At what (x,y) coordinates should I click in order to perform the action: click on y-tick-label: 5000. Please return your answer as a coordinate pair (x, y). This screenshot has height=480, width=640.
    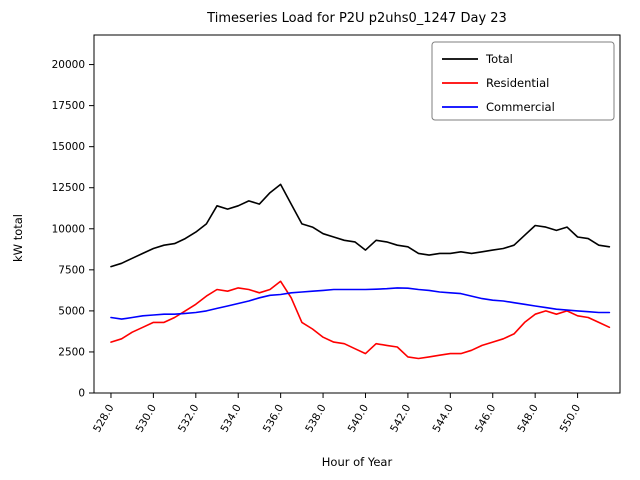
    Looking at the image, I should click on (71, 311).